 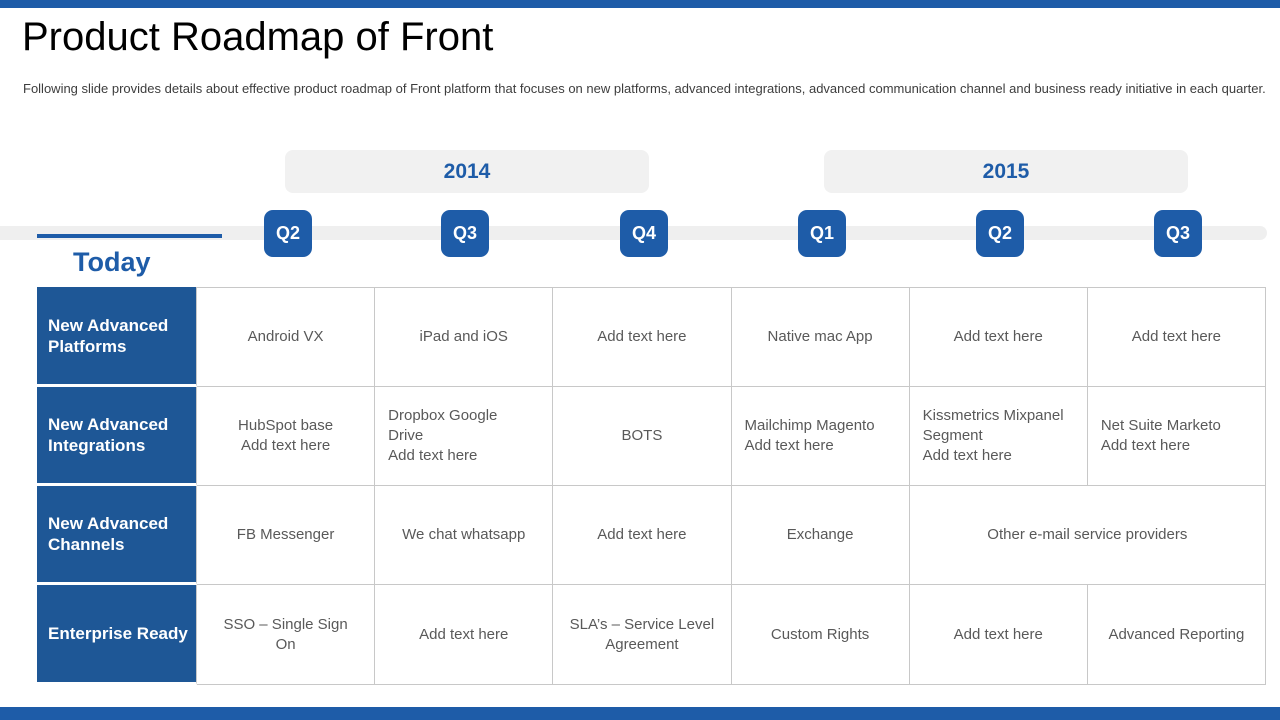 I want to click on table-cell: Mailchimp Magento Add text here, so click(x=820, y=436).